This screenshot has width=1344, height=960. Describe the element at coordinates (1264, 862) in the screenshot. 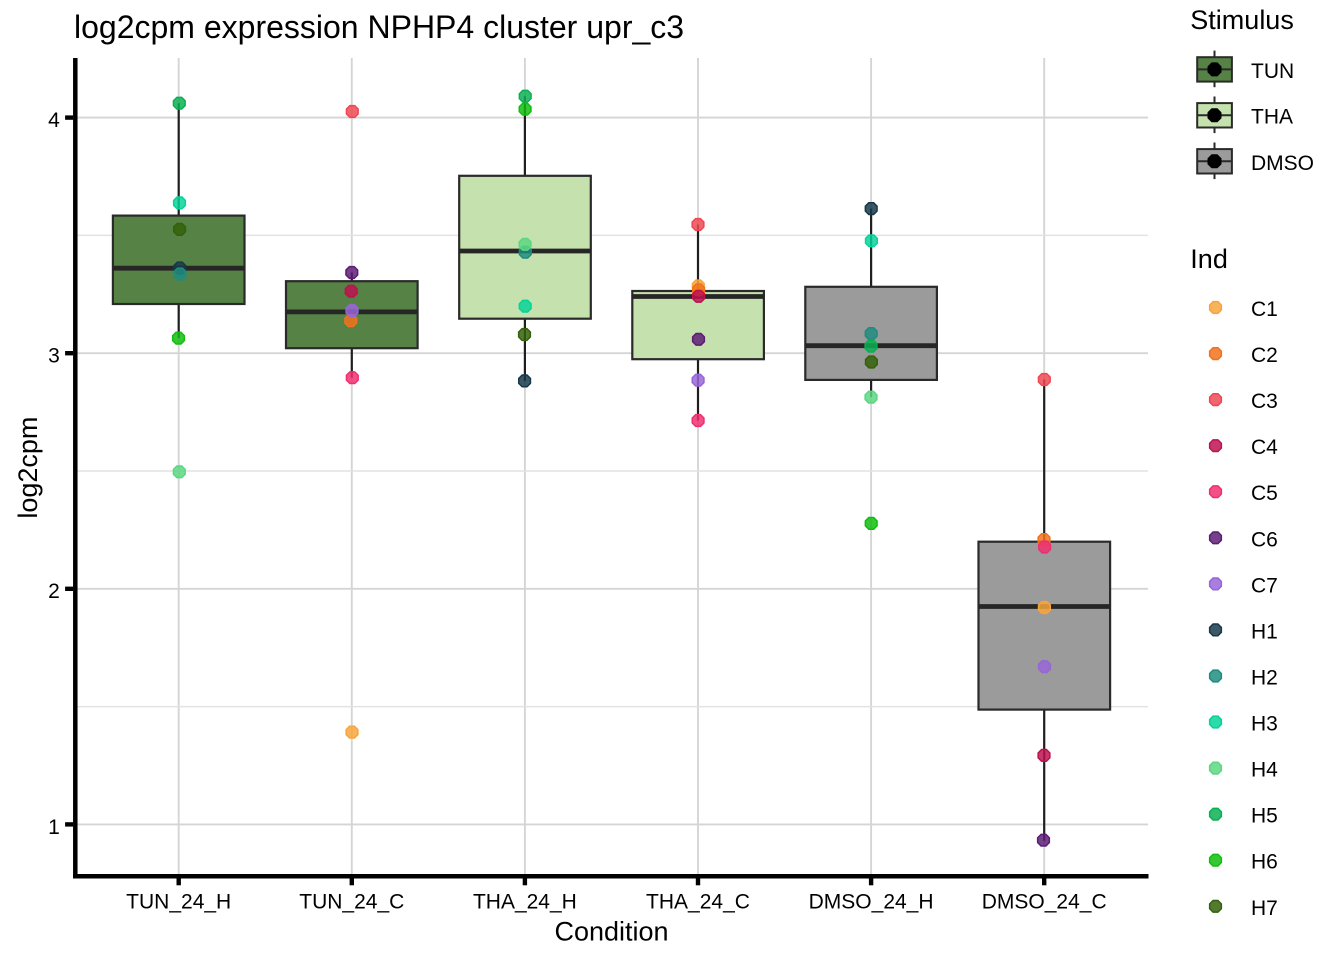

I see `svg-text: H6` at that location.